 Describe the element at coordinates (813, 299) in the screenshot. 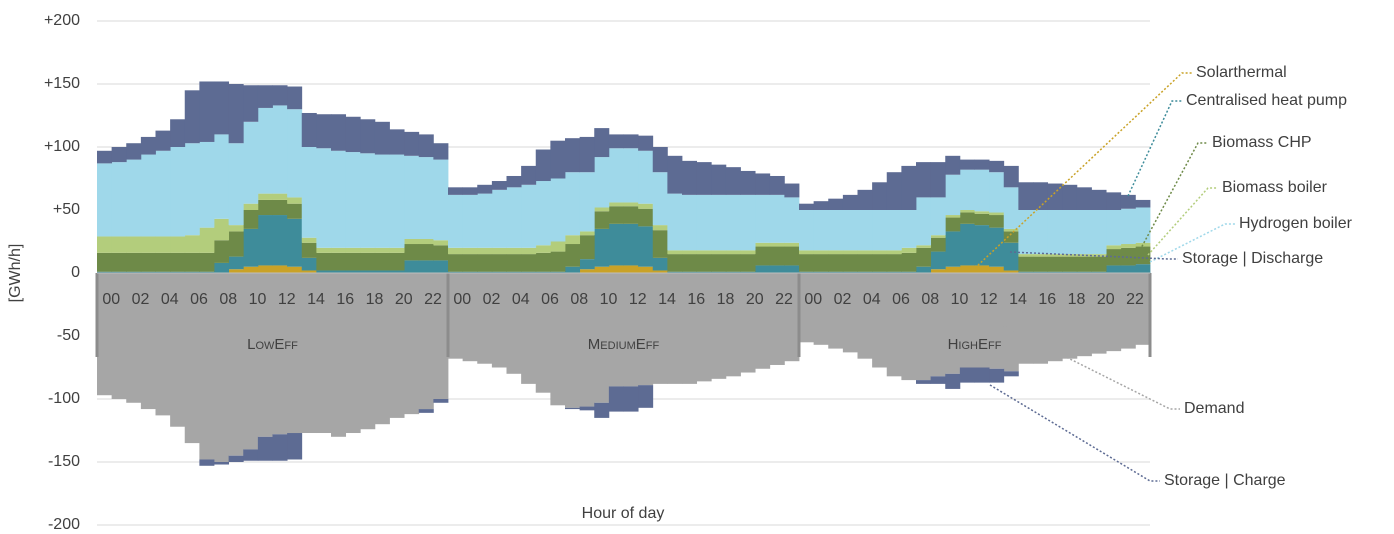

I see `x-tick-label: 00` at that location.